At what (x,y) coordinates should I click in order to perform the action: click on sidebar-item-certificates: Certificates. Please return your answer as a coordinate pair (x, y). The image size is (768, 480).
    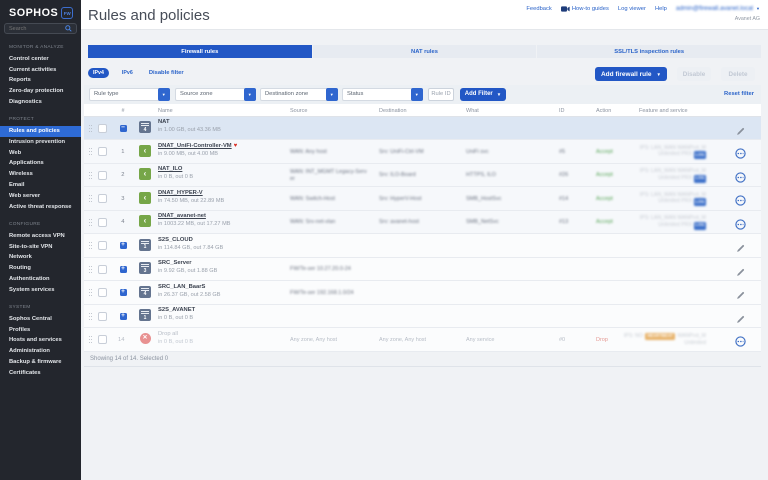
    Looking at the image, I should click on (25, 372).